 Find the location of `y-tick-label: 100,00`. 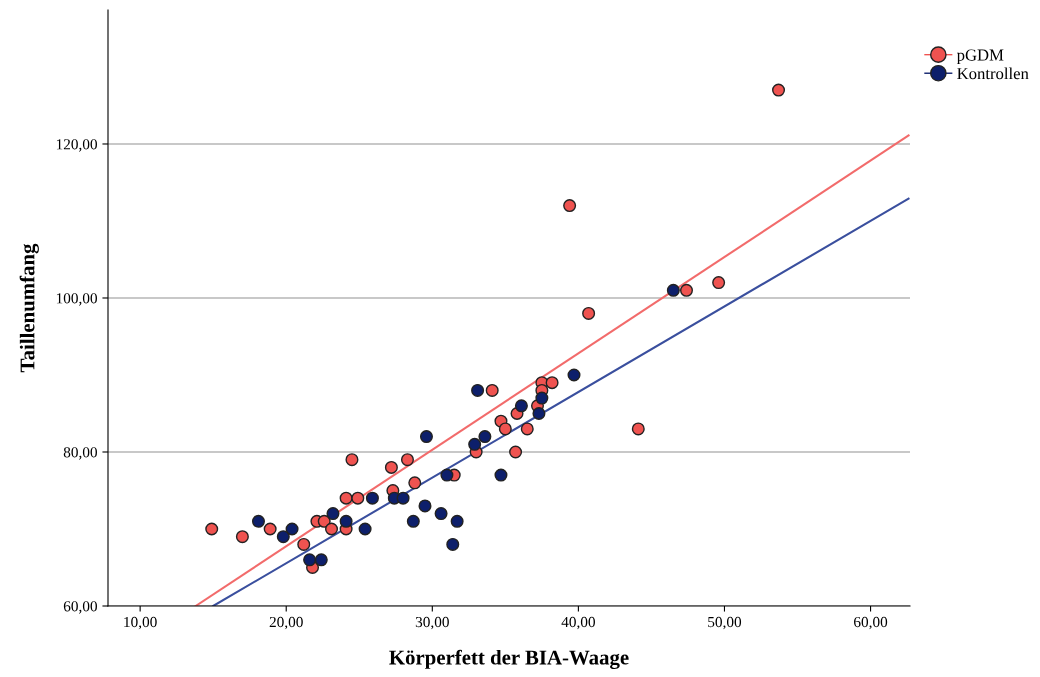

y-tick-label: 100,00 is located at coordinates (76, 299).